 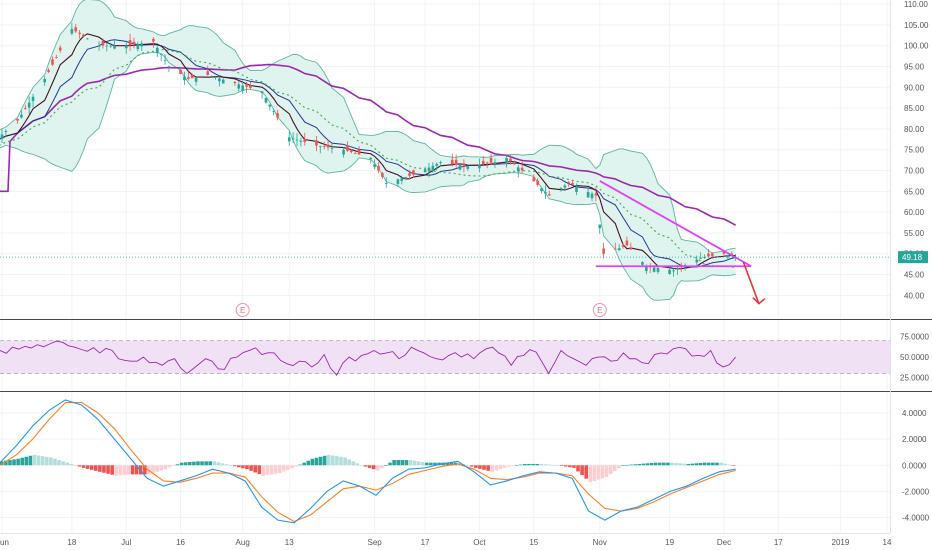 What do you see at coordinates (289, 542) in the screenshot?
I see `time-tick-label: 13` at bounding box center [289, 542].